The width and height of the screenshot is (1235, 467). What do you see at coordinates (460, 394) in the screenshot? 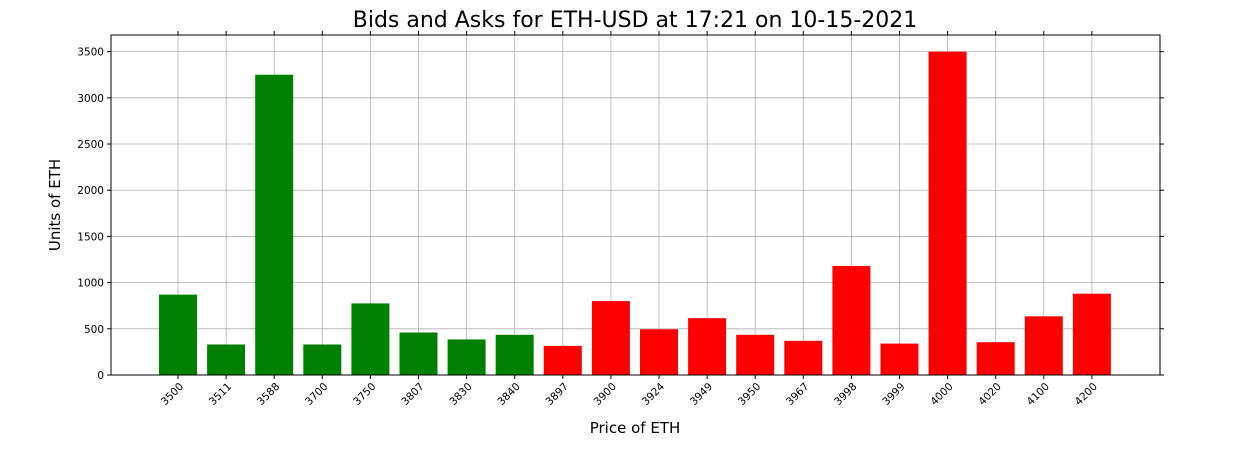
I see `x-tick-label: 3830` at bounding box center [460, 394].